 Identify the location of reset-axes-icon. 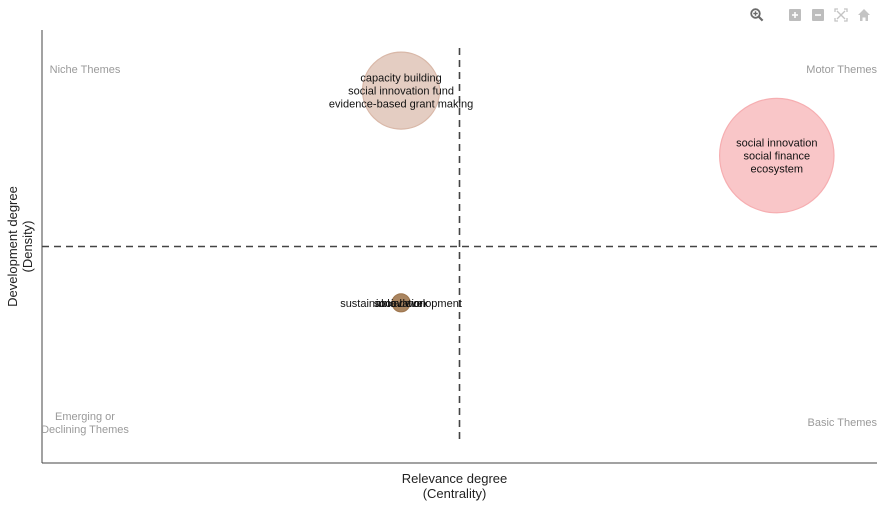
(864, 15).